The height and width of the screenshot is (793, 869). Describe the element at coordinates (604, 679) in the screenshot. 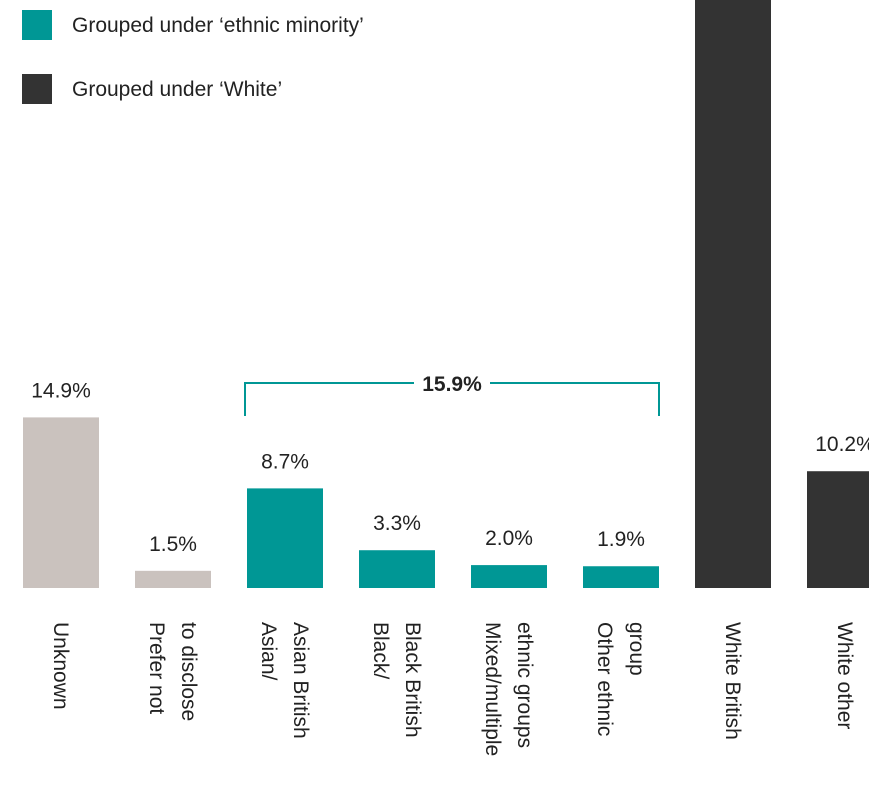

I see `category-label-5-line-0: Other ethnic` at that location.